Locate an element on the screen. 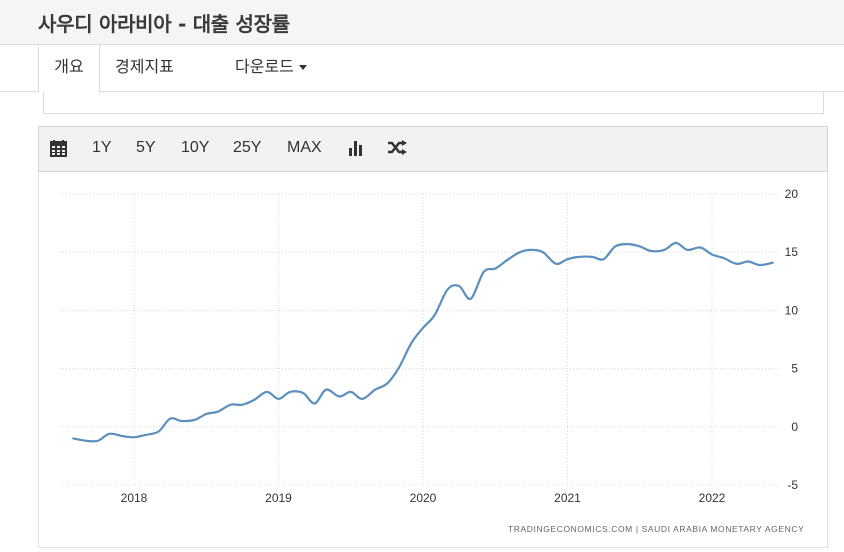 The height and width of the screenshot is (552, 844). range-1y-button: 1Y is located at coordinates (102, 147).